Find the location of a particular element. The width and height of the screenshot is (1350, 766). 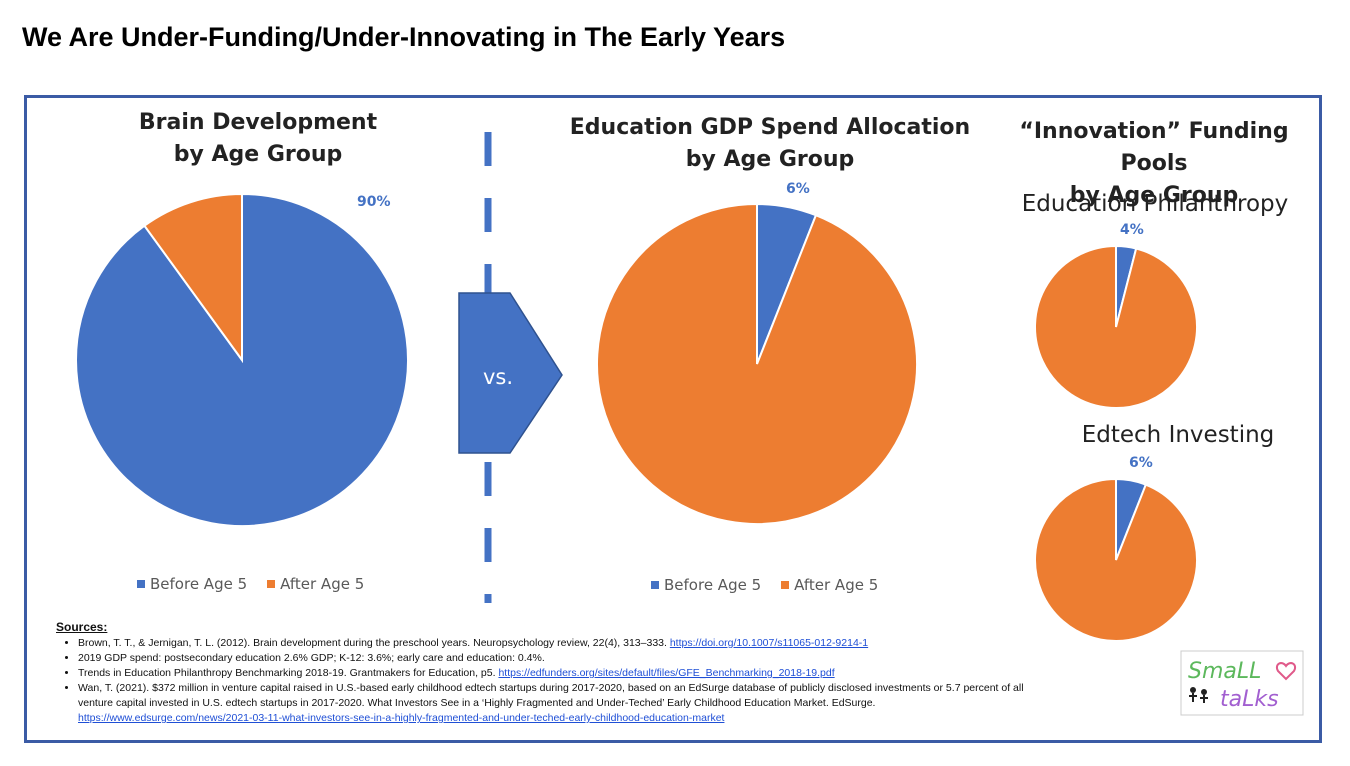

gdp-data-label: 6% is located at coordinates (798, 189).